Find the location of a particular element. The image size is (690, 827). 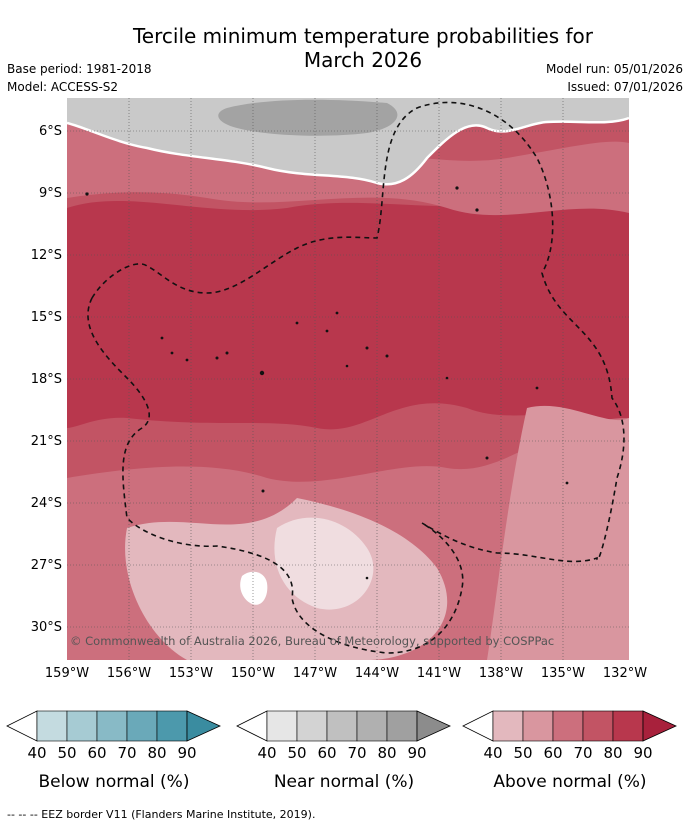

meta-left: Base period: 1981-2018 Model: ACCESS-S2 is located at coordinates (79, 78).